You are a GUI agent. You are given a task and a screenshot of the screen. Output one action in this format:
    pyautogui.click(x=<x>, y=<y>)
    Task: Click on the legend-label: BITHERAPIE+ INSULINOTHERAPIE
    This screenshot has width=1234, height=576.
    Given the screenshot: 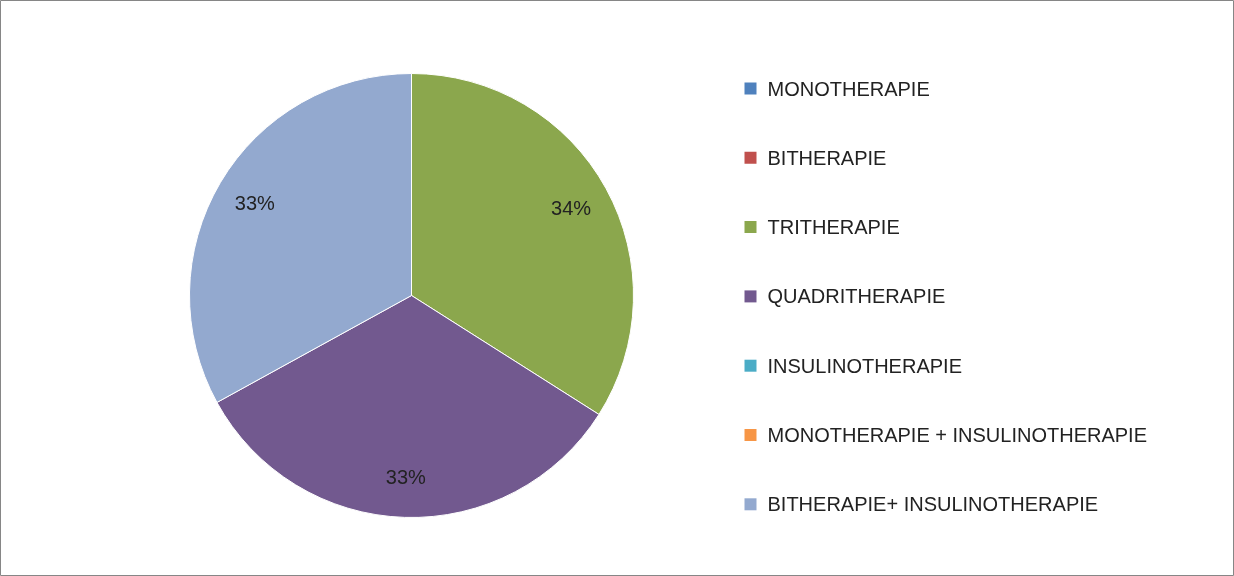 What is the action you would take?
    pyautogui.click(x=933, y=504)
    